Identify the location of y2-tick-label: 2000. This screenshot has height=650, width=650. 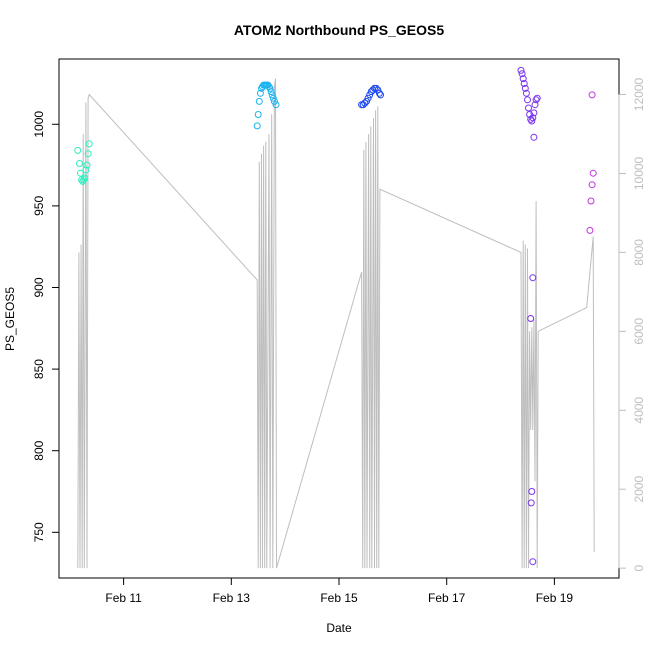
(639, 489).